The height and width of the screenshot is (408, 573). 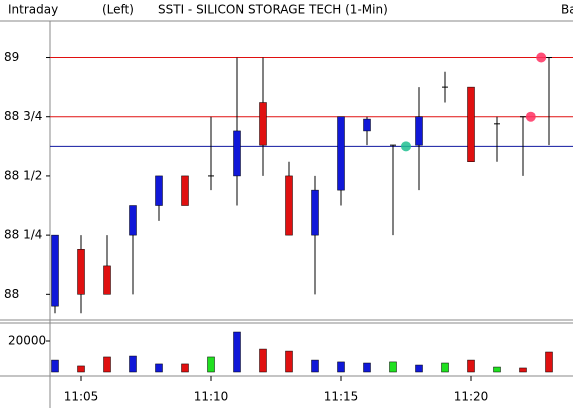 What do you see at coordinates (341, 397) in the screenshot?
I see `x-tick-label: 11:15` at bounding box center [341, 397].